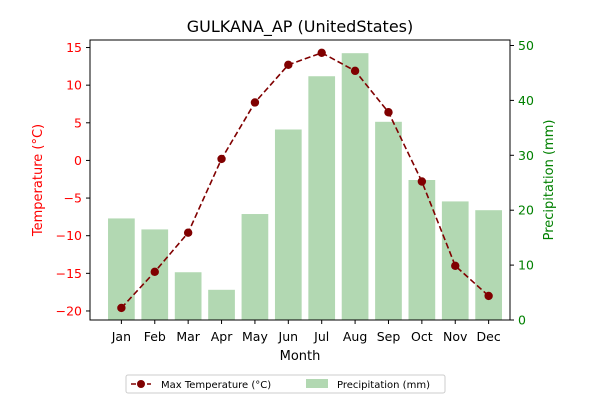 Image resolution: width=600 pixels, height=400 pixels. I want to click on x-tick-label-oct: Oct, so click(422, 336).